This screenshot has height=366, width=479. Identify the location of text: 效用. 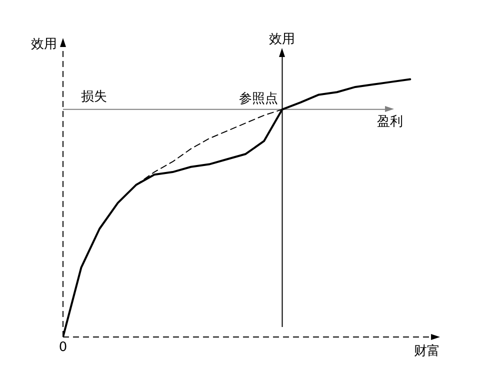
(282, 39).